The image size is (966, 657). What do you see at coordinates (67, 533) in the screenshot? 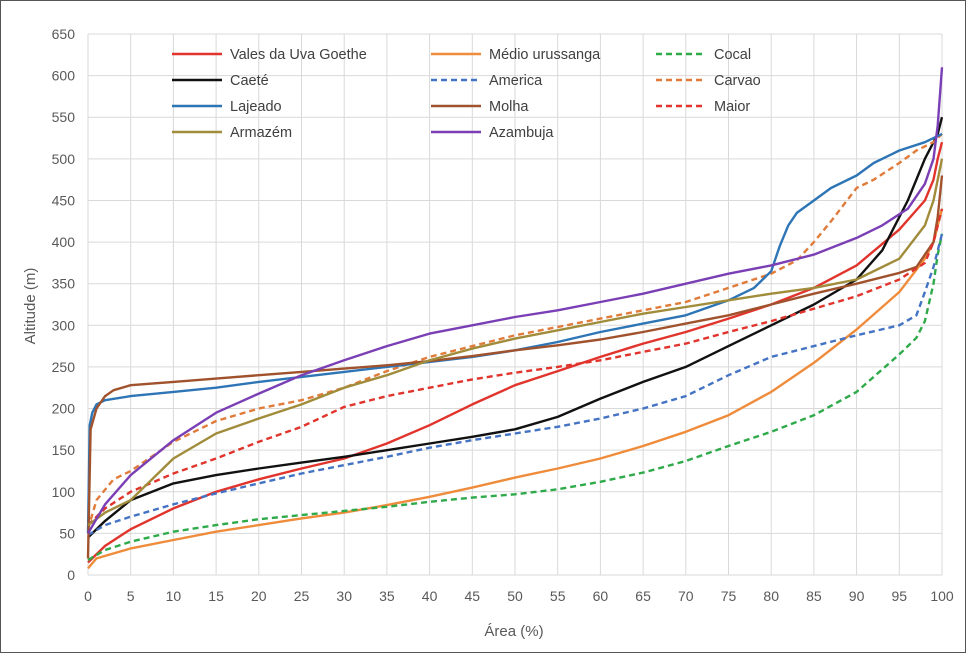
I see `y-tick-label: 50` at bounding box center [67, 533].